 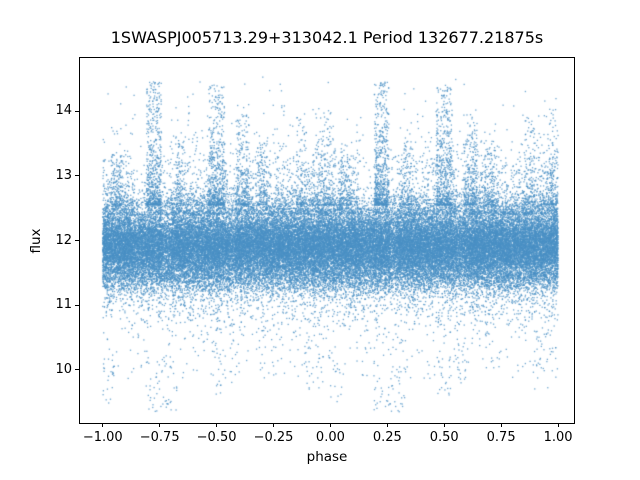 I want to click on x-tick-label: 0.75, so click(x=501, y=437).